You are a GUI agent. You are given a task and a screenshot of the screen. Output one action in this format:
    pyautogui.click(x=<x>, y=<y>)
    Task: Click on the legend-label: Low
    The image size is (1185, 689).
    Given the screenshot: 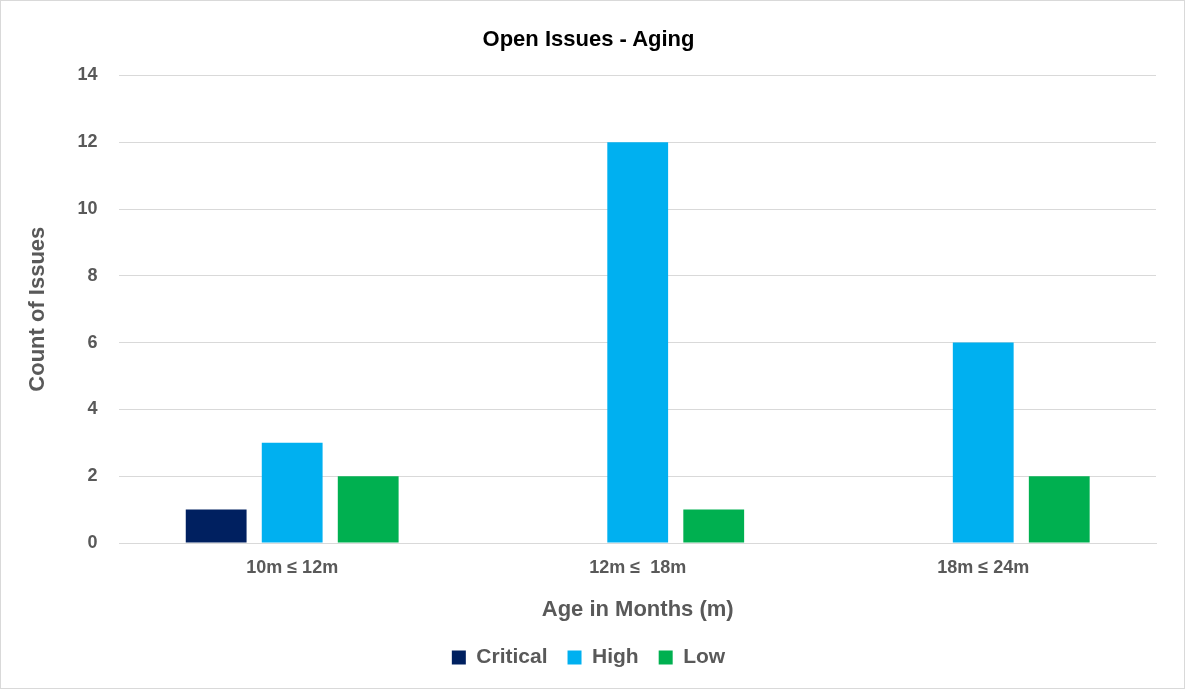 What is the action you would take?
    pyautogui.click(x=704, y=656)
    